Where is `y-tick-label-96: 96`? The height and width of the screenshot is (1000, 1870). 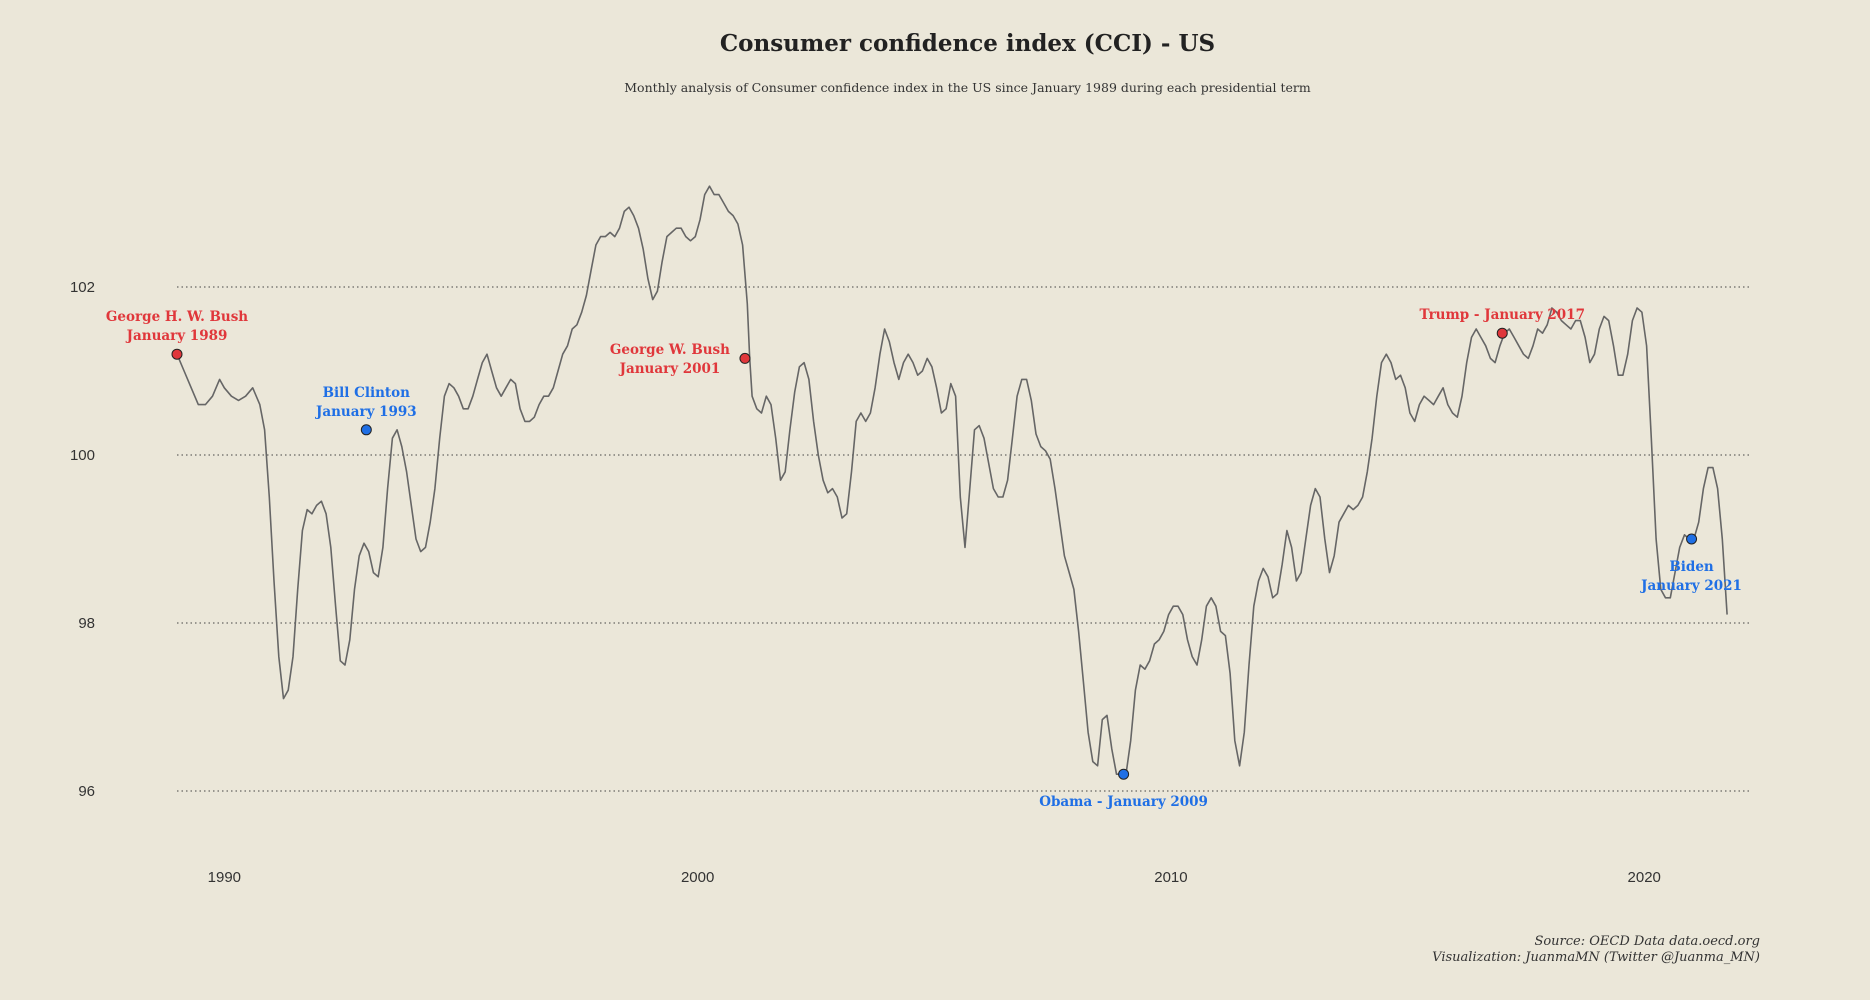
y-tick-label-96: 96 is located at coordinates (86, 791).